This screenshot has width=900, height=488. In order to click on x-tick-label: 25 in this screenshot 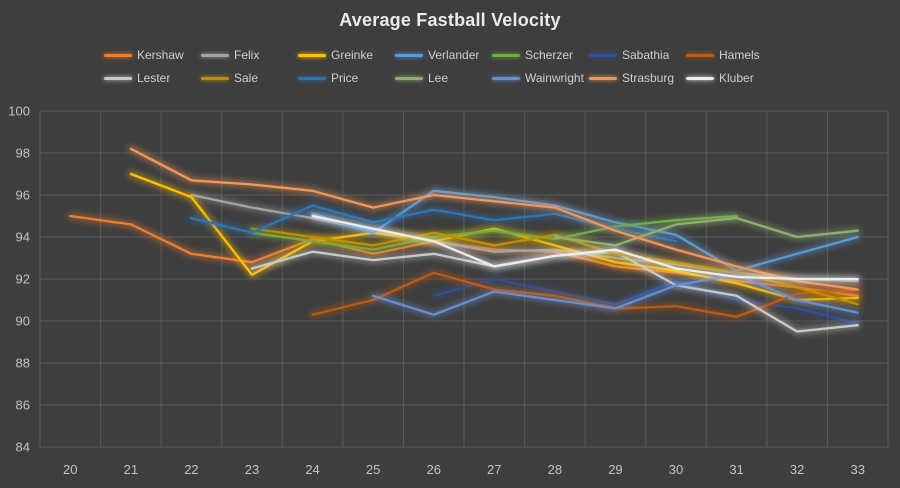, I will do `click(373, 469)`.